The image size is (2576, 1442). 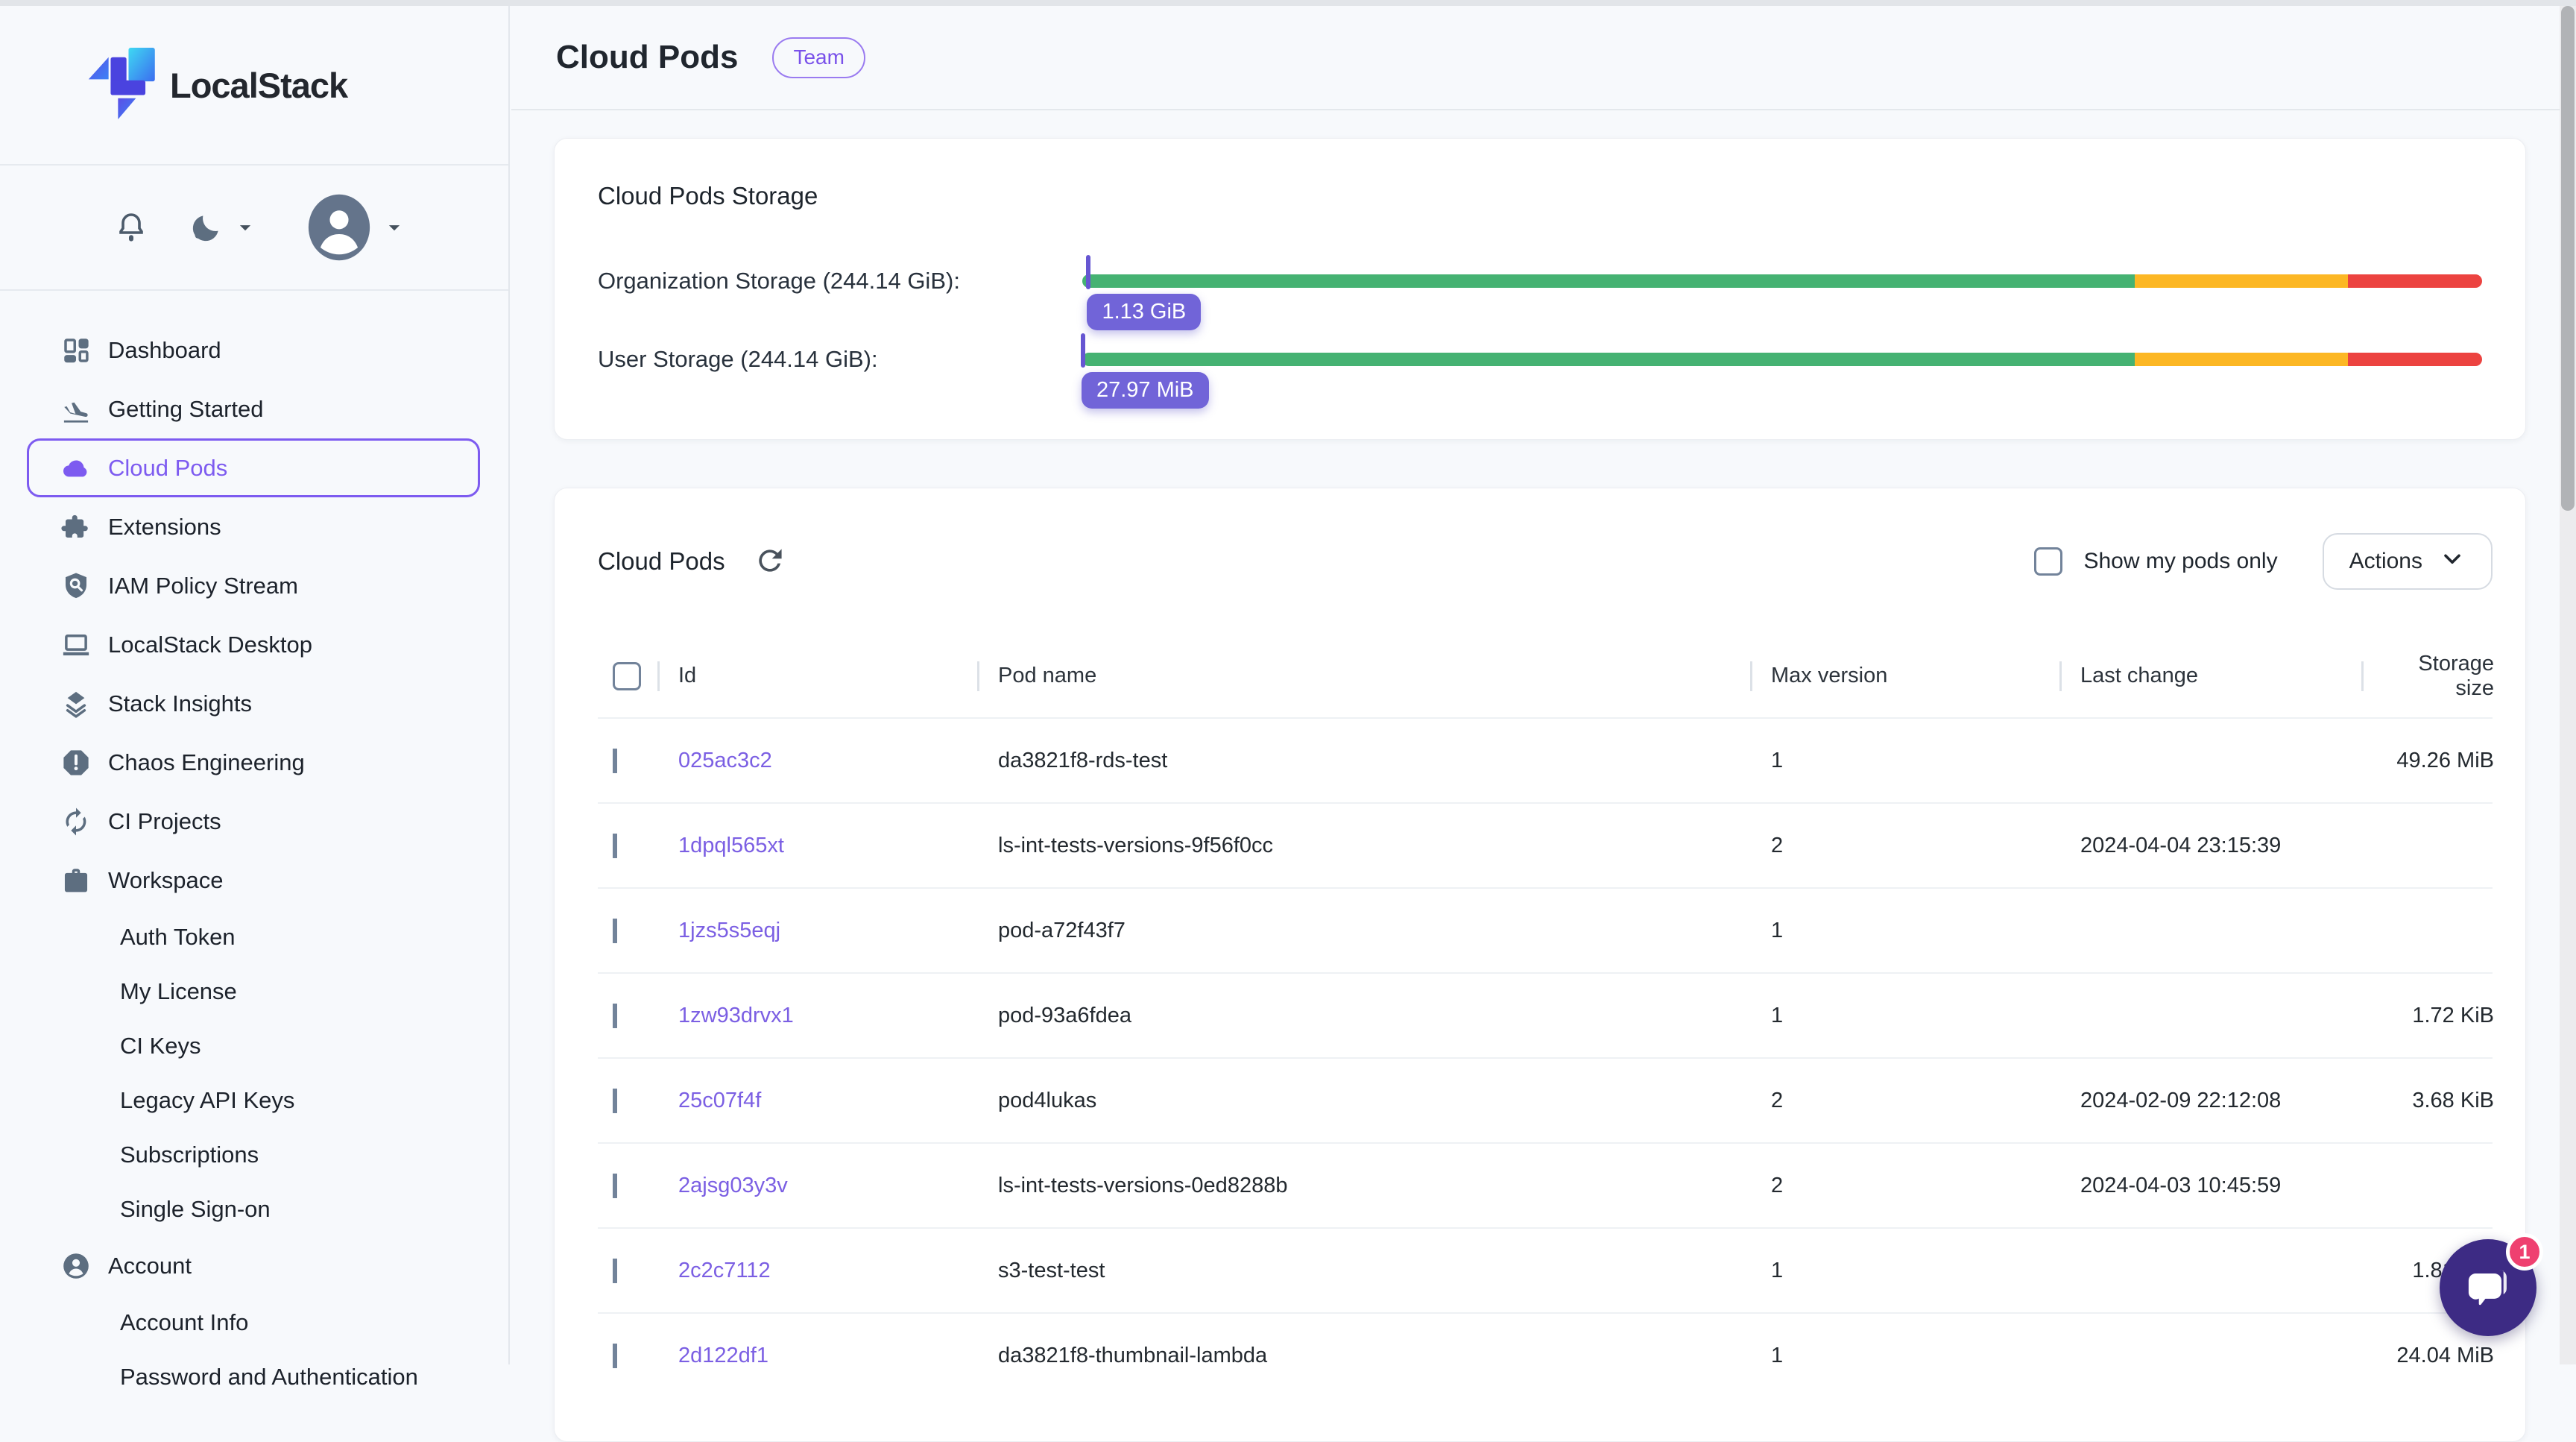 I want to click on notifications-bell-button, so click(x=131, y=228).